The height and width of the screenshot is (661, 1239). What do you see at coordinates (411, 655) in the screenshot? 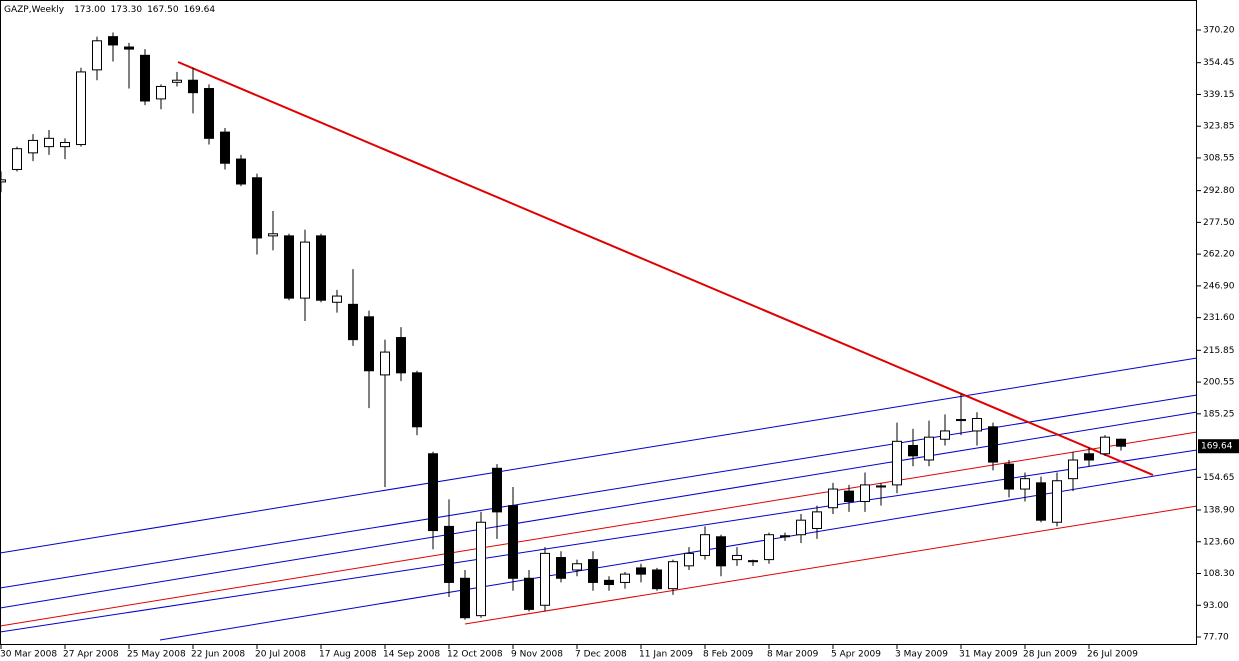
I see `x-tick-label: 14 Sep 2008` at bounding box center [411, 655].